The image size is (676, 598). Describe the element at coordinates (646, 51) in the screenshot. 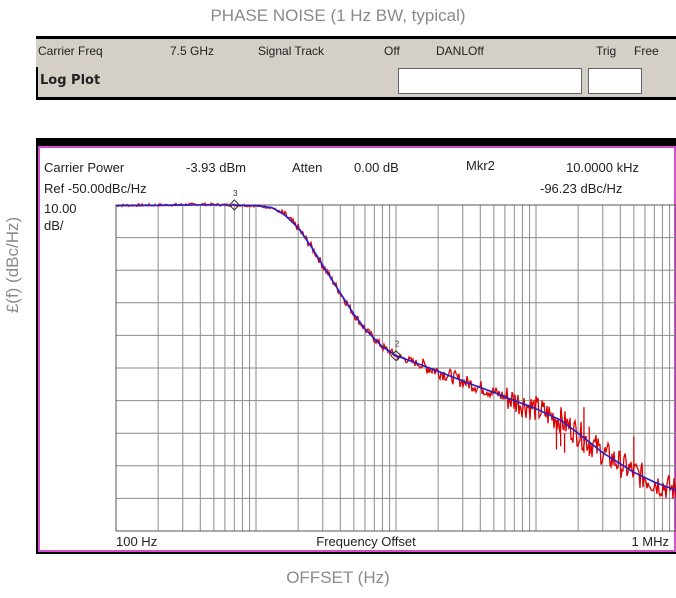

I see `trig-value: Free` at that location.